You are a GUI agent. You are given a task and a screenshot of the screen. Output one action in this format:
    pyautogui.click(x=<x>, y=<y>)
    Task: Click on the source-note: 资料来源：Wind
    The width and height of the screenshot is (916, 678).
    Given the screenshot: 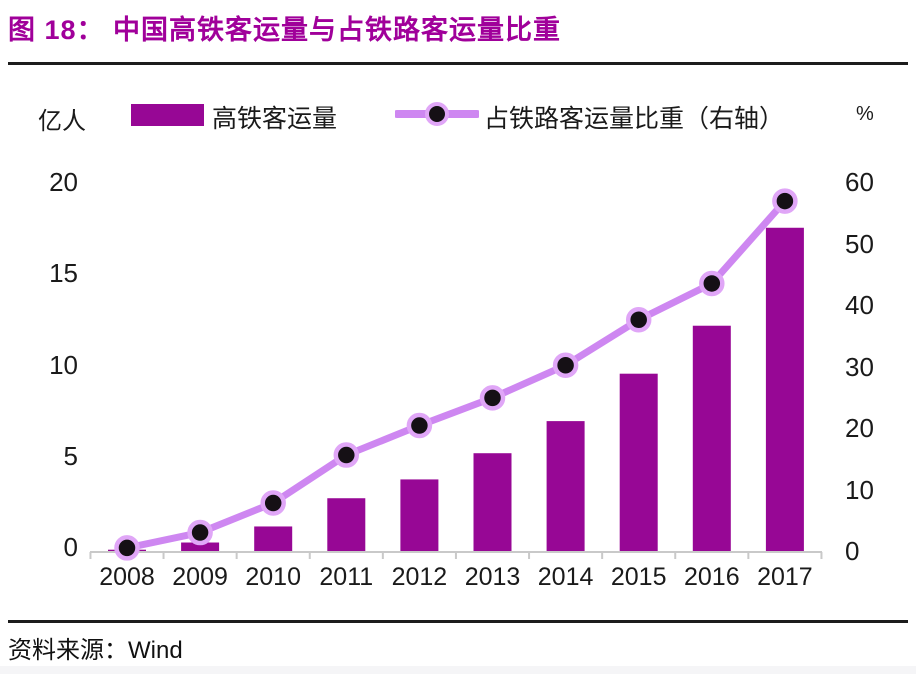 What is the action you would take?
    pyautogui.click(x=95, y=650)
    